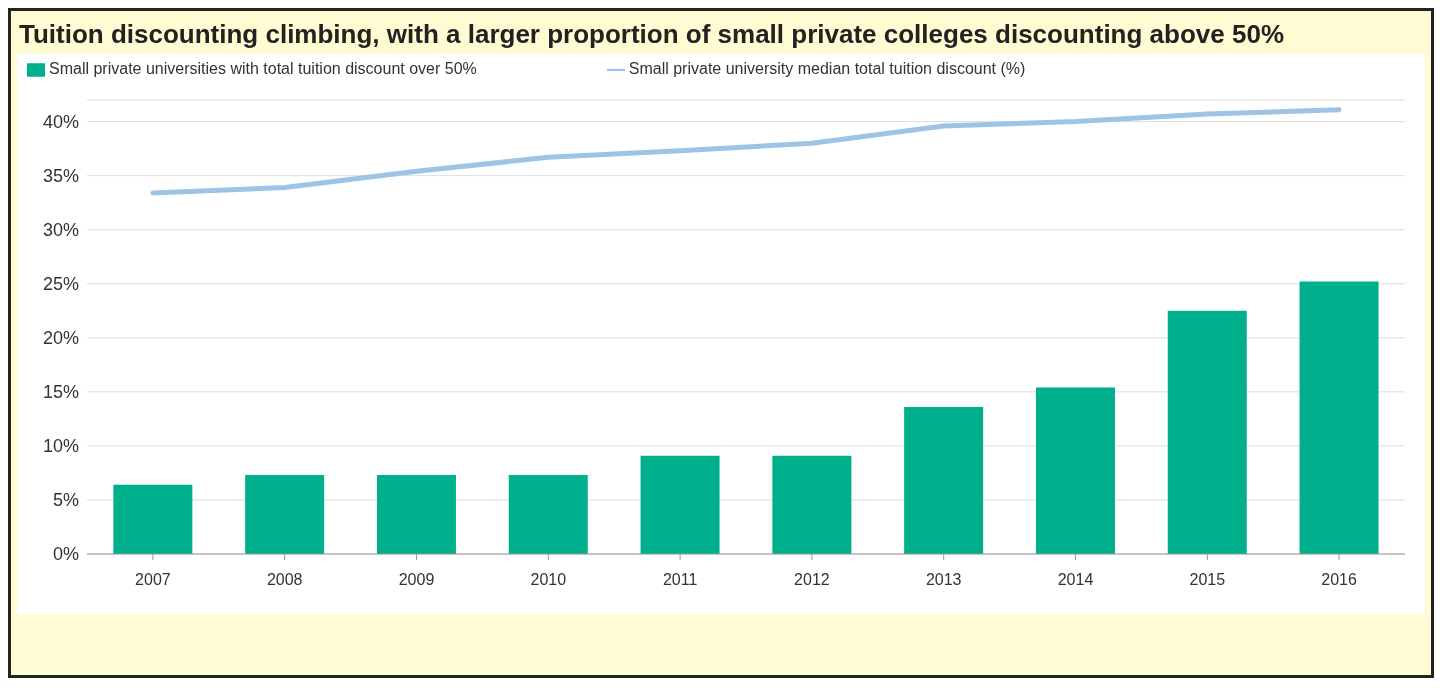 The image size is (1446, 690). What do you see at coordinates (263, 68) in the screenshot?
I see `legend-label: Small private universities with total tuition discount over 50%` at bounding box center [263, 68].